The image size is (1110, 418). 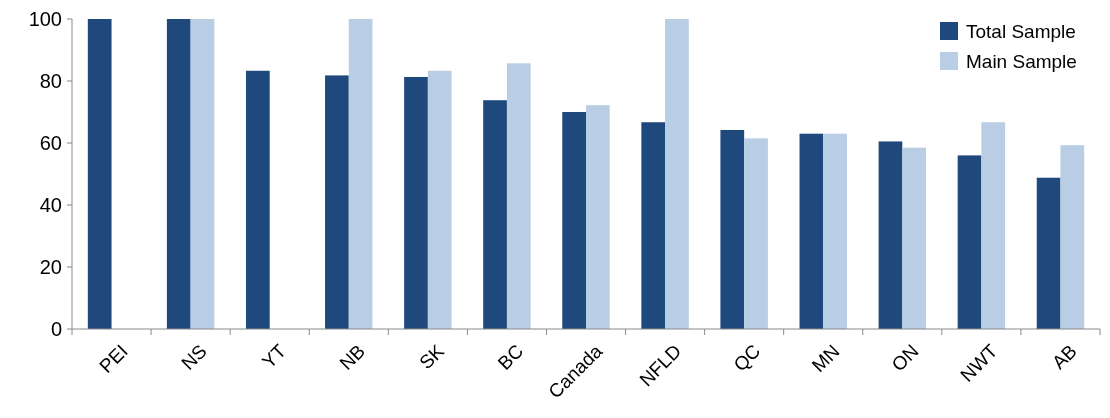 What do you see at coordinates (274, 356) in the screenshot?
I see `x-tick-label: YT` at bounding box center [274, 356].